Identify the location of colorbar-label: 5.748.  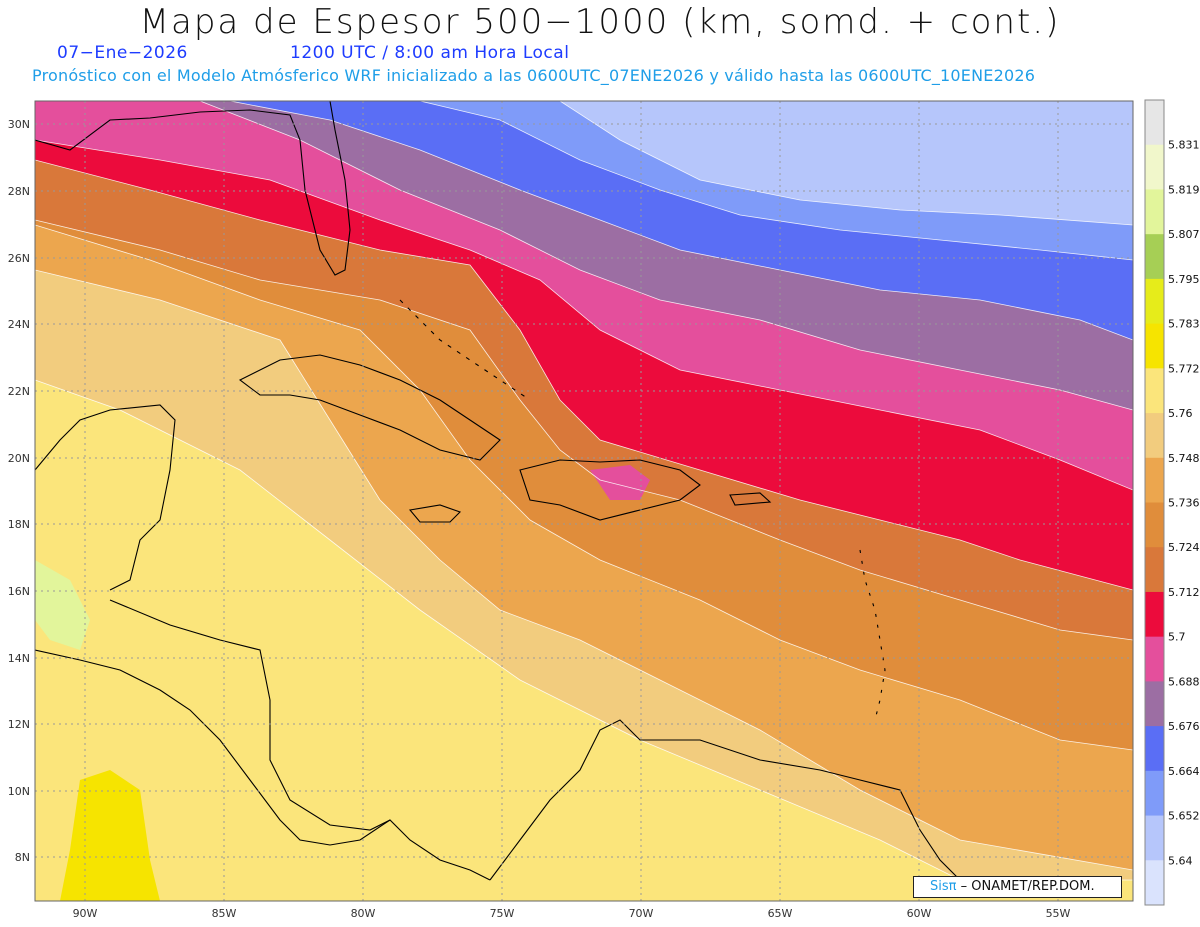
(1184, 458).